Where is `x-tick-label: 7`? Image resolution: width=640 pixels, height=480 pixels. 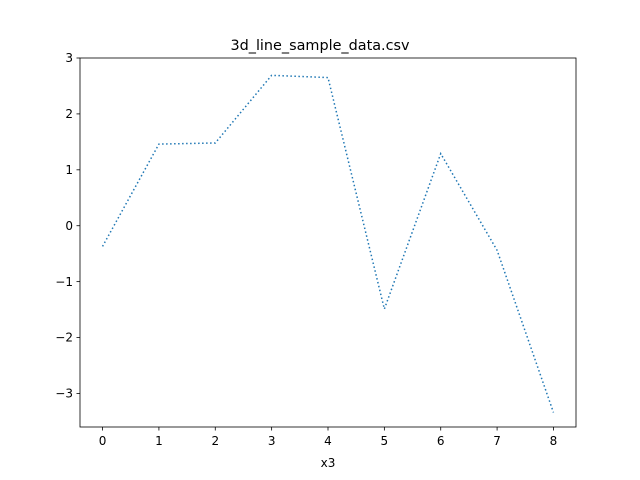 x-tick-label: 7 is located at coordinates (497, 441).